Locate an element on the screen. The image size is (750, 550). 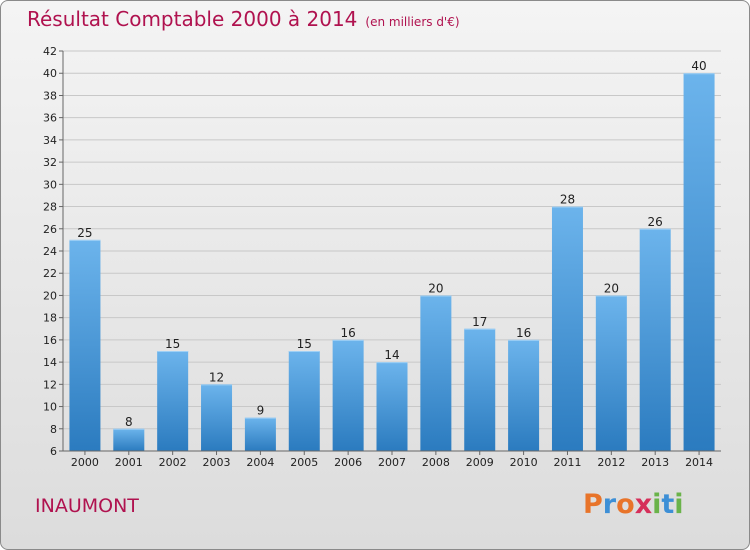
y-tick-label: 24 is located at coordinates (50, 251).